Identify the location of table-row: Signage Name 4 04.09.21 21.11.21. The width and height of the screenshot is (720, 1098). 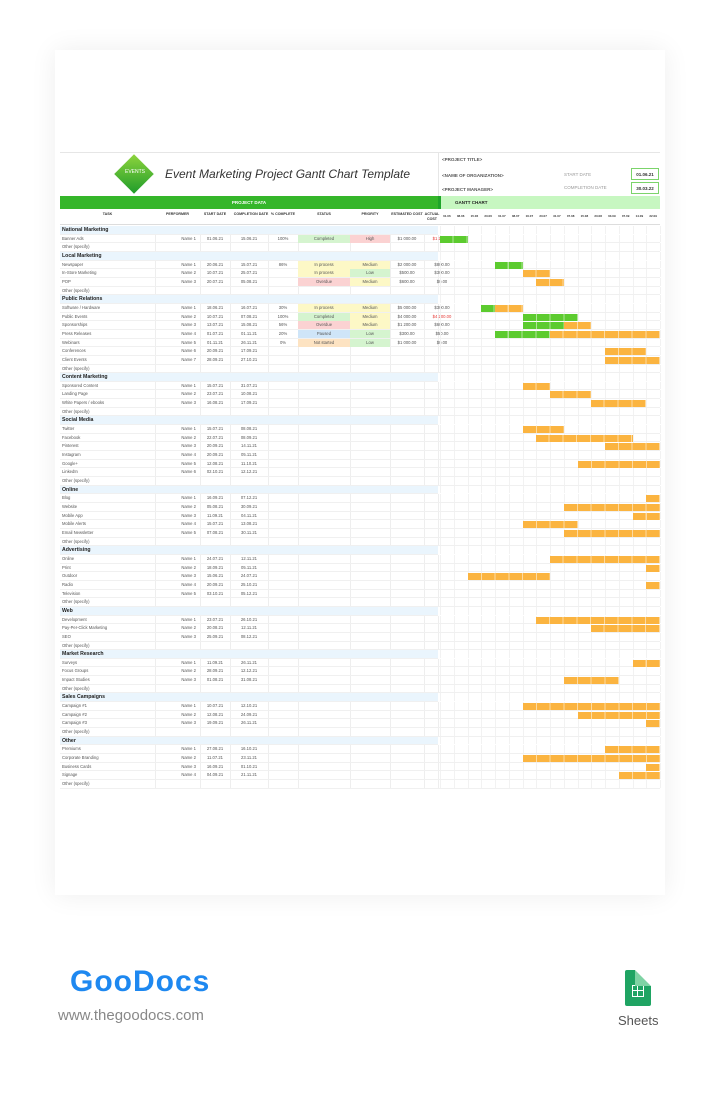
(360, 775).